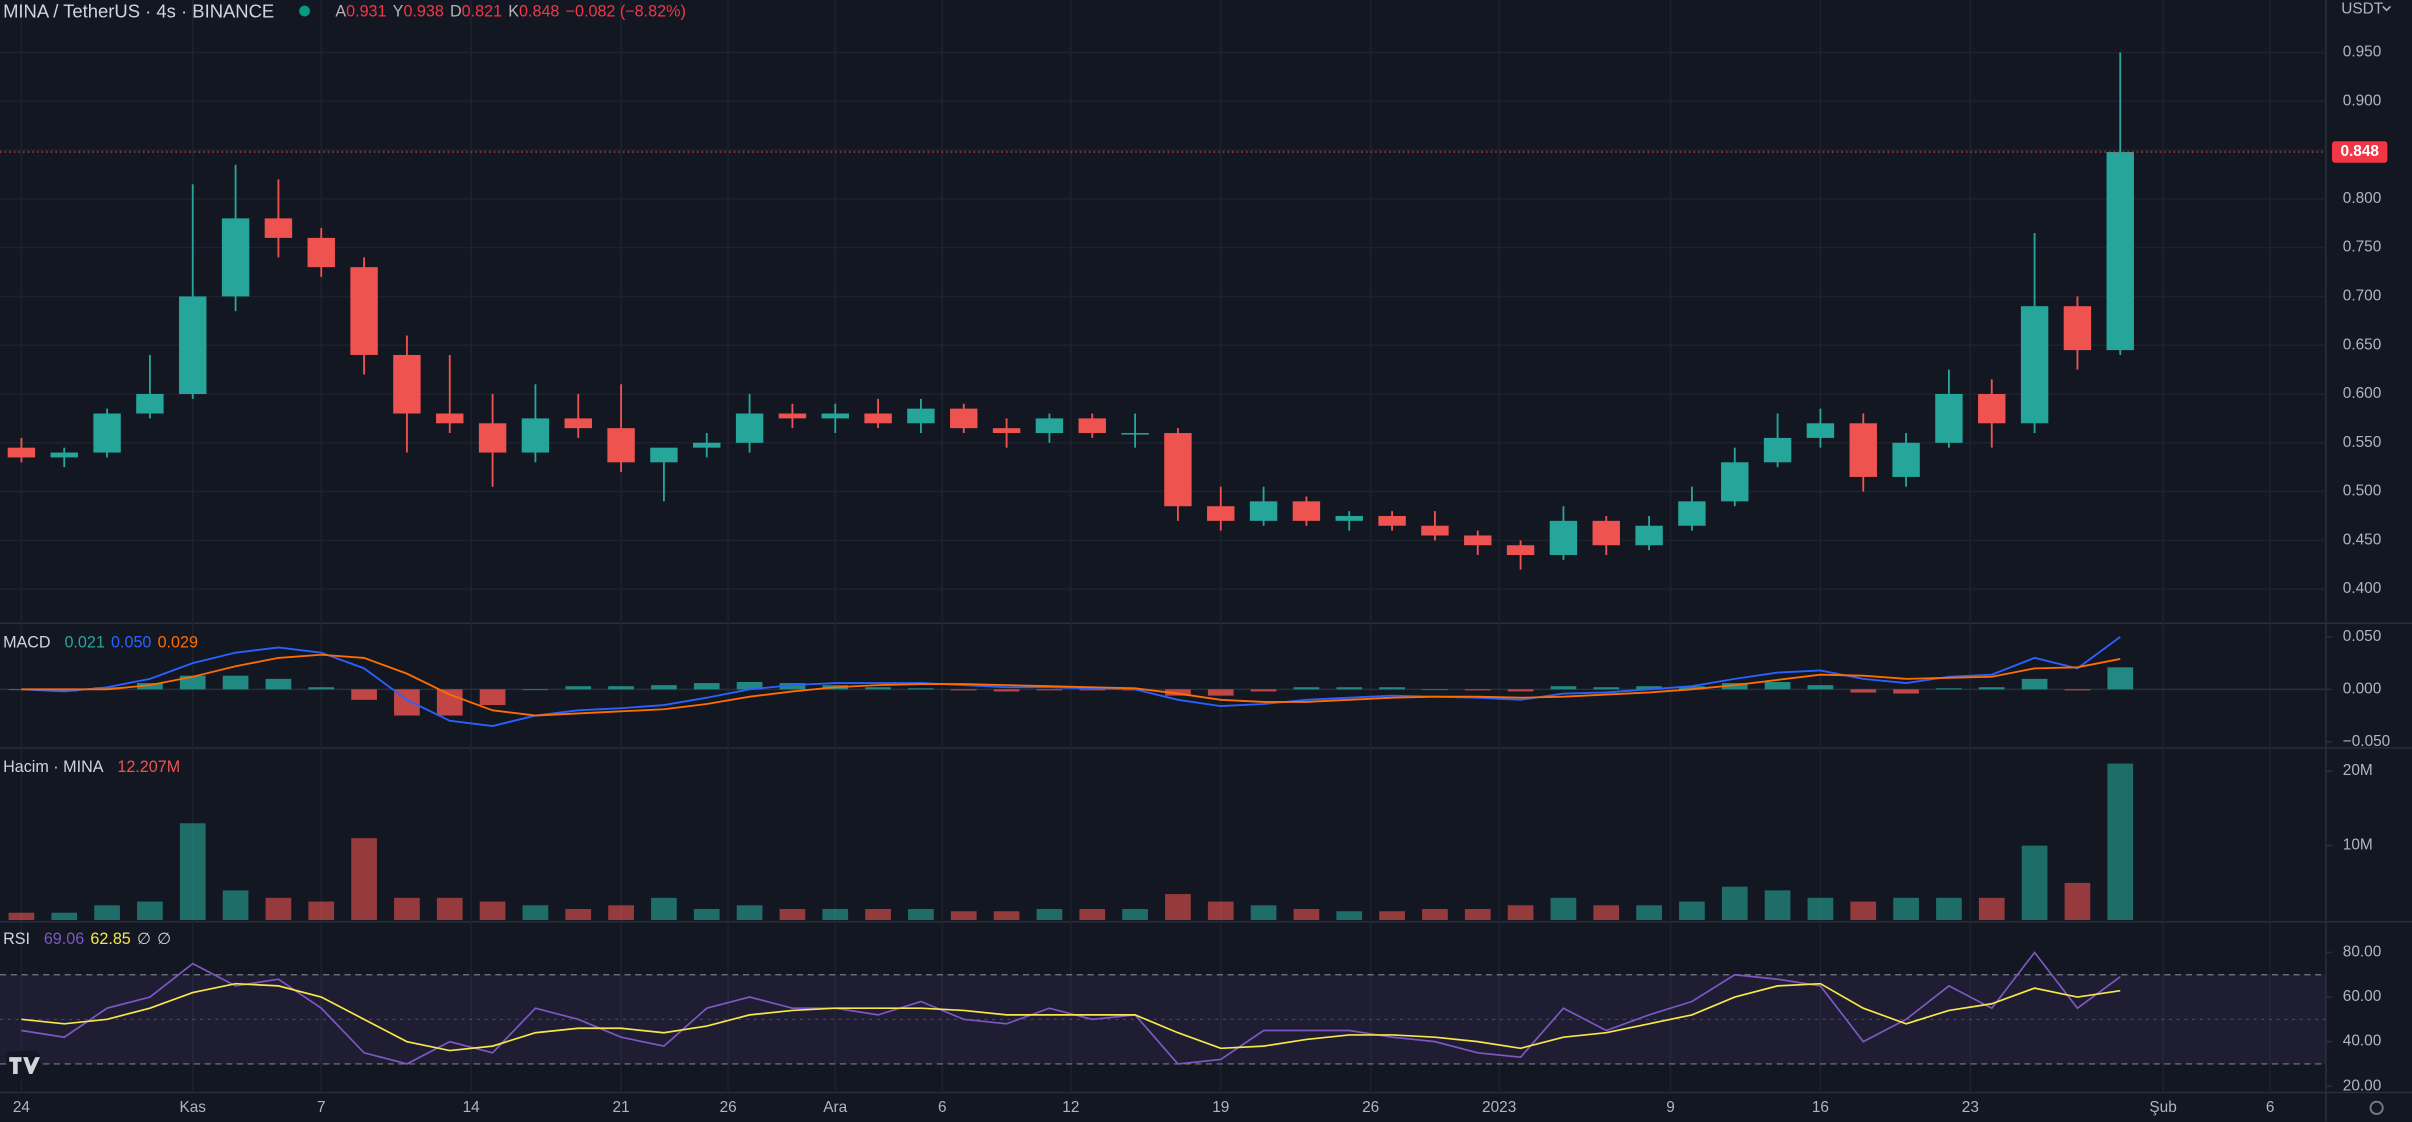  Describe the element at coordinates (2362, 952) in the screenshot. I see `y-tick-label: 80.00` at that location.